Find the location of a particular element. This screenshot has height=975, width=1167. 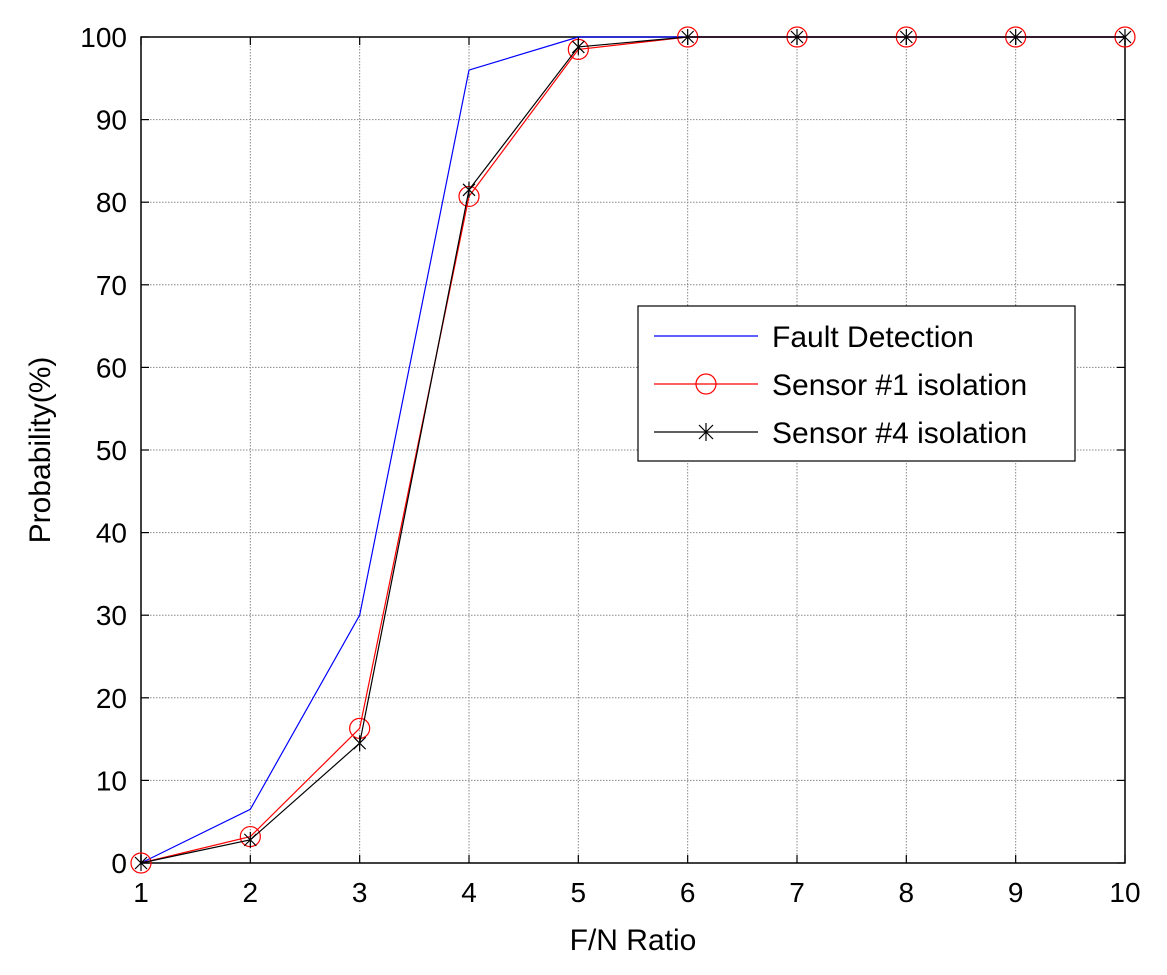

x-tick-label: 1 is located at coordinates (141, 892).